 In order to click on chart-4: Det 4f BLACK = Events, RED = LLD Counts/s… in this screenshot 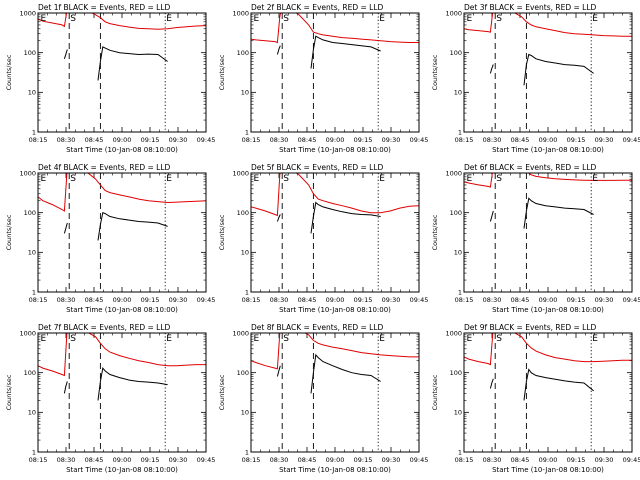, I will do `click(110, 238)`.